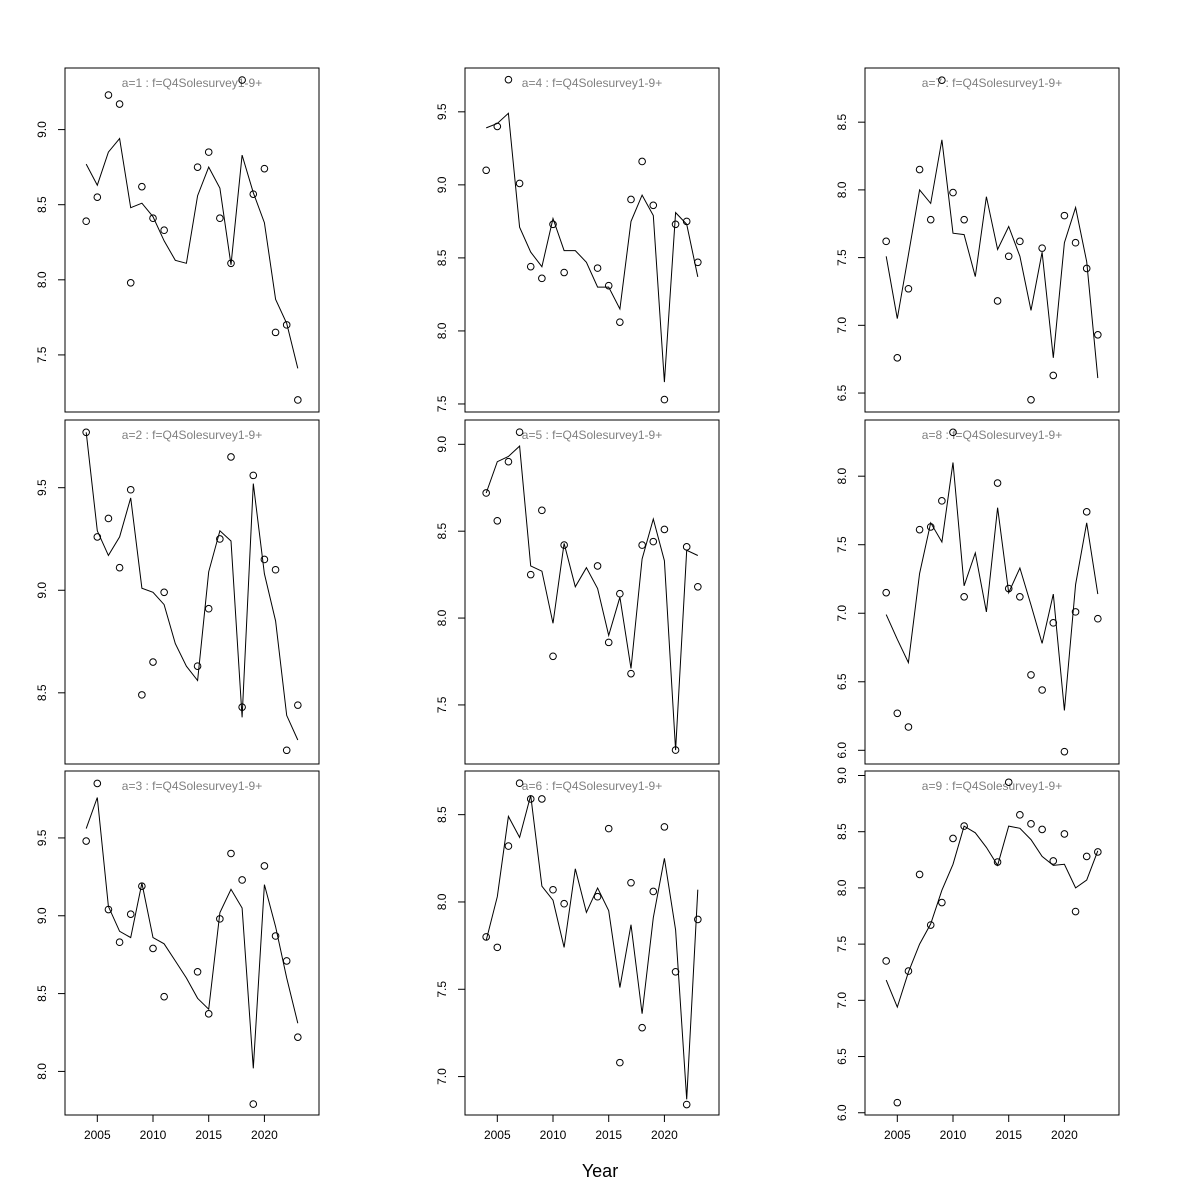  What do you see at coordinates (842, 392) in the screenshot?
I see `y-tick-label: 6.5` at bounding box center [842, 392].